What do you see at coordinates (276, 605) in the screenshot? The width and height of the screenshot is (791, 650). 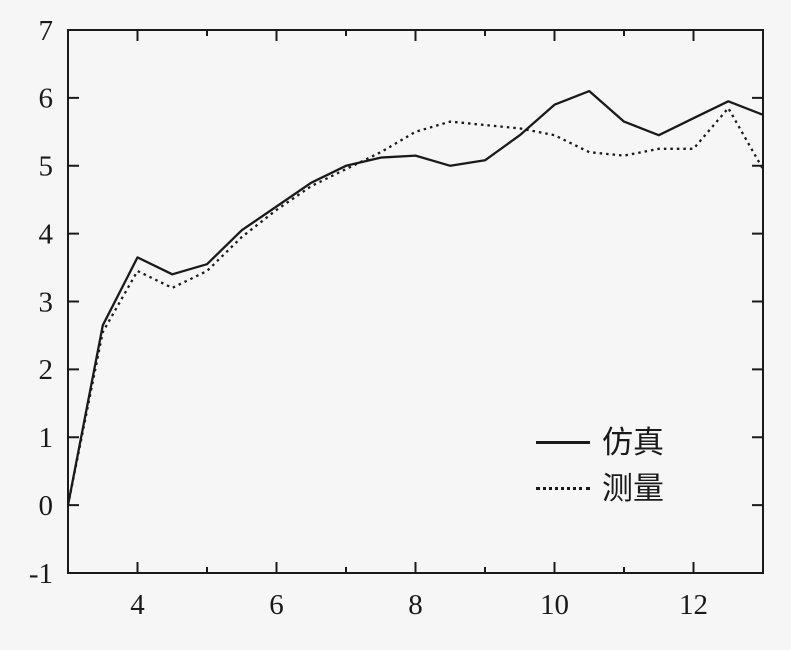 I see `x-tick-label: 6` at bounding box center [276, 605].